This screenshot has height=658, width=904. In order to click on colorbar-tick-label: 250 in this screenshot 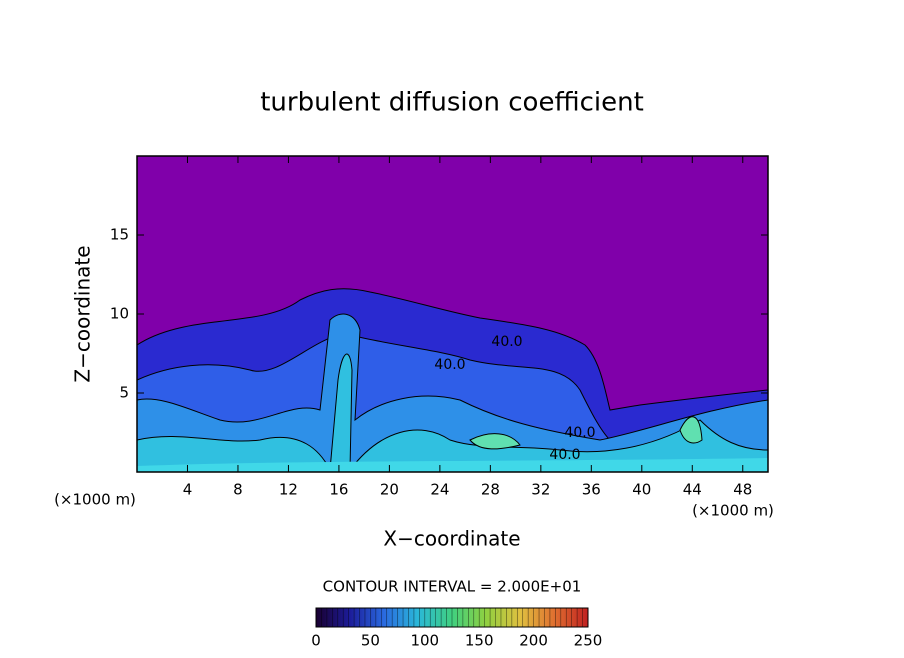, I will do `click(588, 641)`.